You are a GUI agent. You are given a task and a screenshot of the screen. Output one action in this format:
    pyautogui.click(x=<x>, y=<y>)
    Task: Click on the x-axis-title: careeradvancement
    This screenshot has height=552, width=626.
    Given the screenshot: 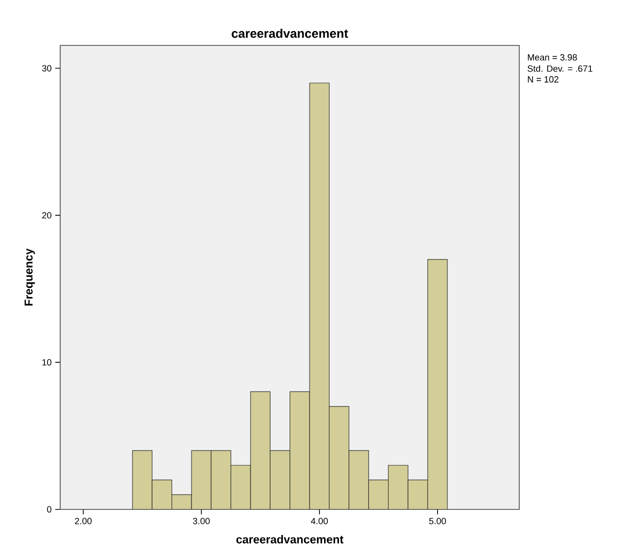 What is the action you would take?
    pyautogui.click(x=290, y=539)
    